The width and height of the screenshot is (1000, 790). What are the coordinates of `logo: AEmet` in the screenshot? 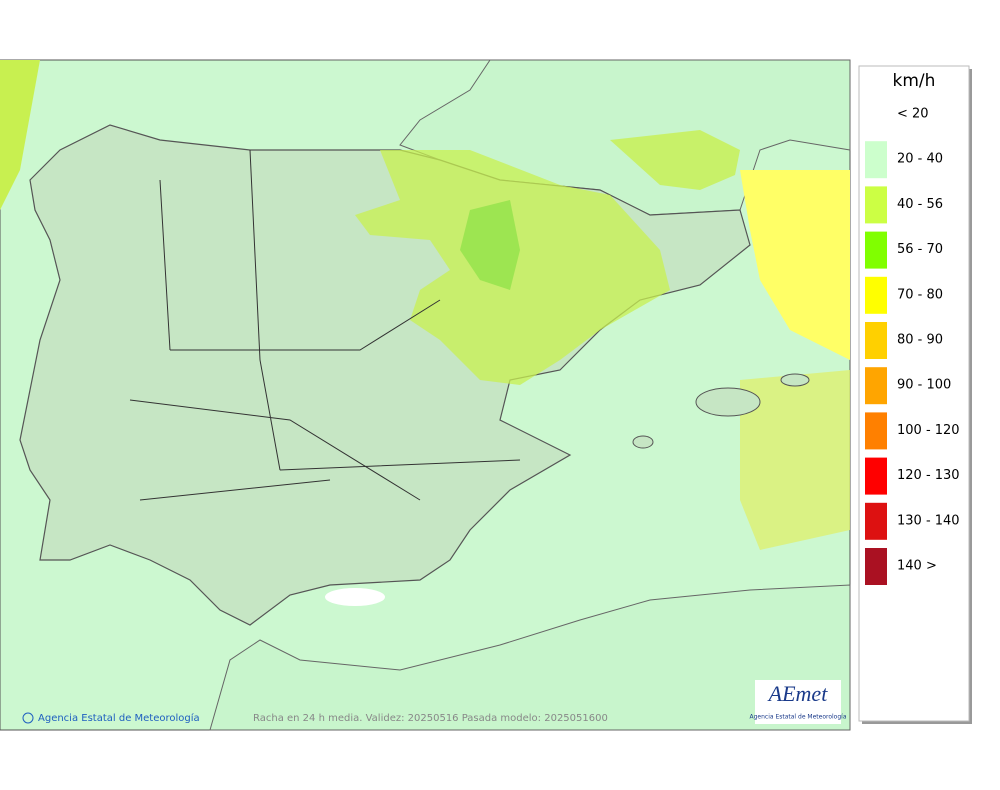 It's located at (798, 693).